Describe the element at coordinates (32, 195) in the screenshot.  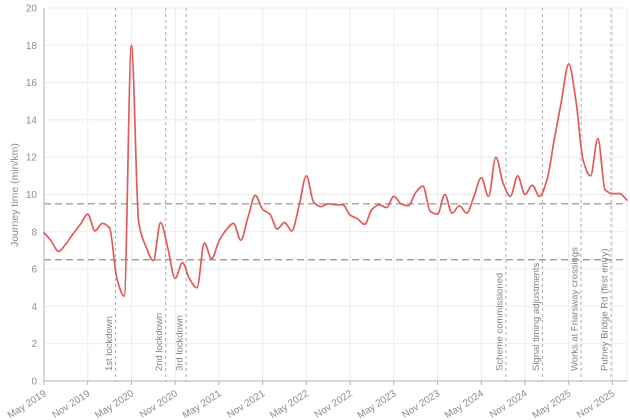
I see `y-tick-label-10: 10` at that location.